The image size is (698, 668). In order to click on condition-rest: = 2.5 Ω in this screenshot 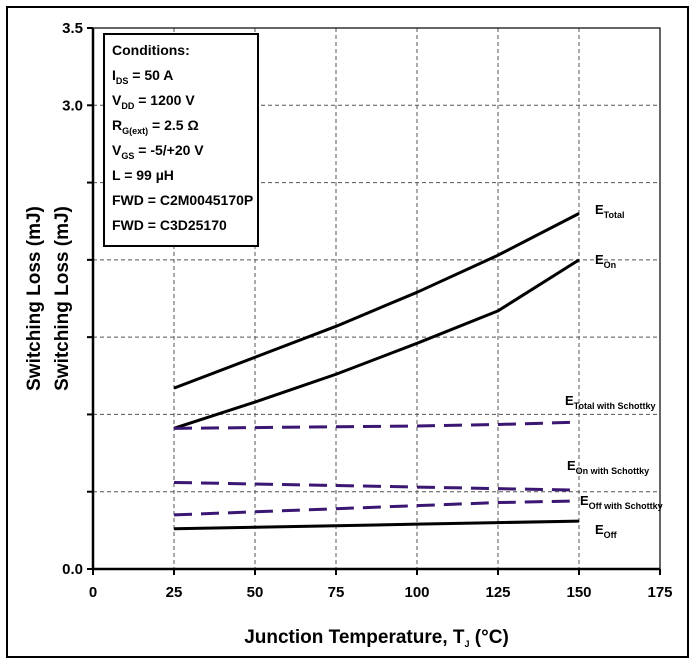, I will do `click(173, 125)`.